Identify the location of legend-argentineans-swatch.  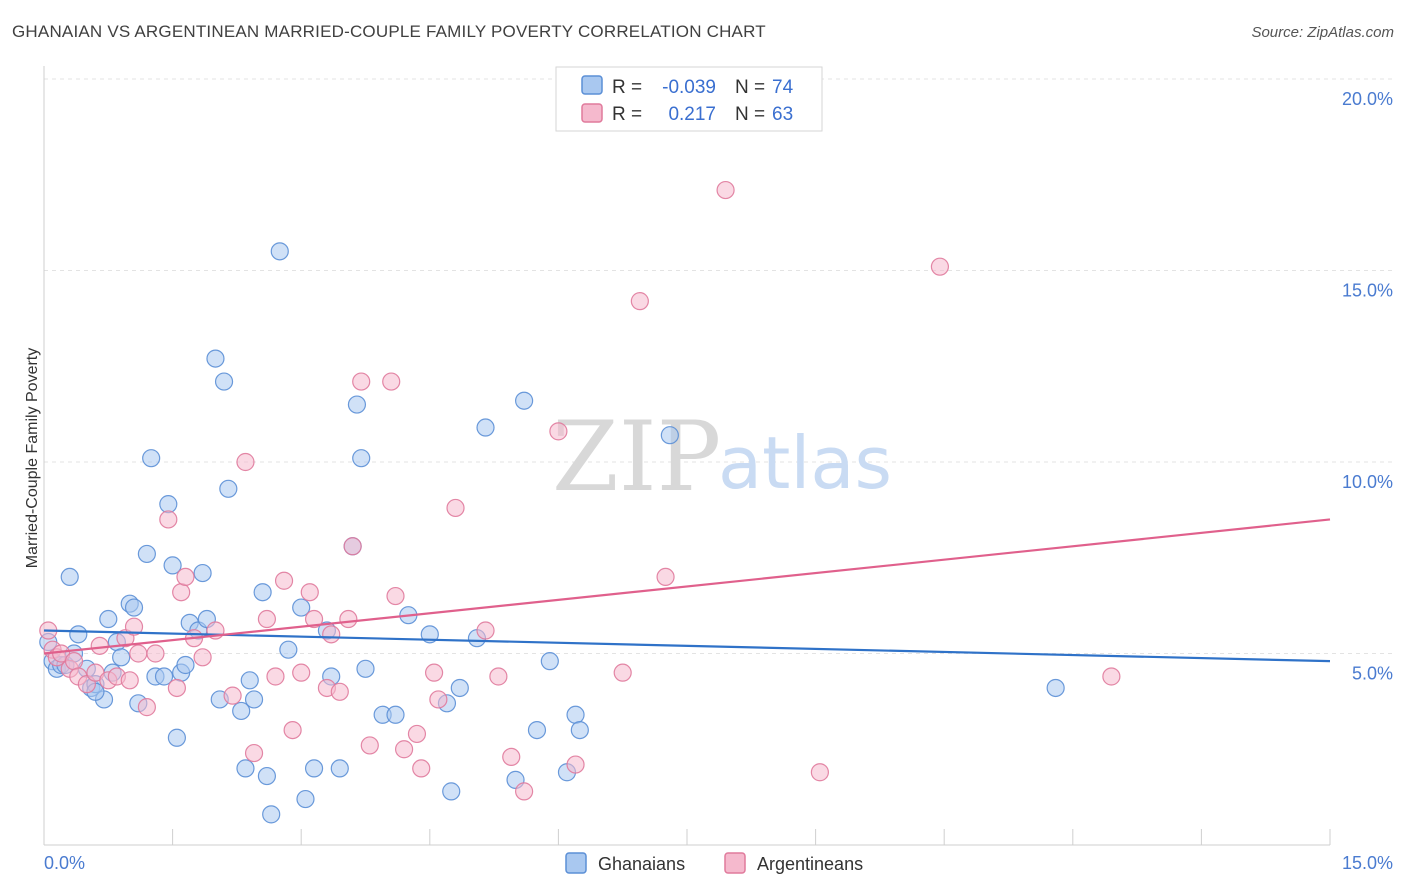
(735, 863).